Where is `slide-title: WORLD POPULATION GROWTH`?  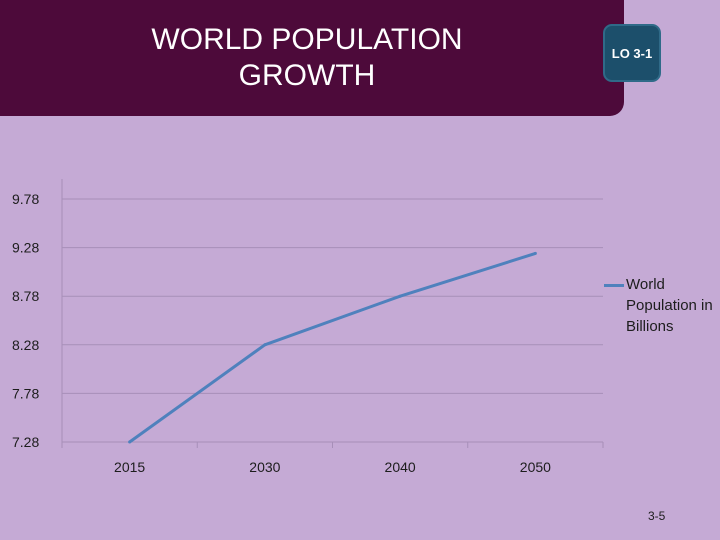
slide-title: WORLD POPULATION GROWTH is located at coordinates (307, 57).